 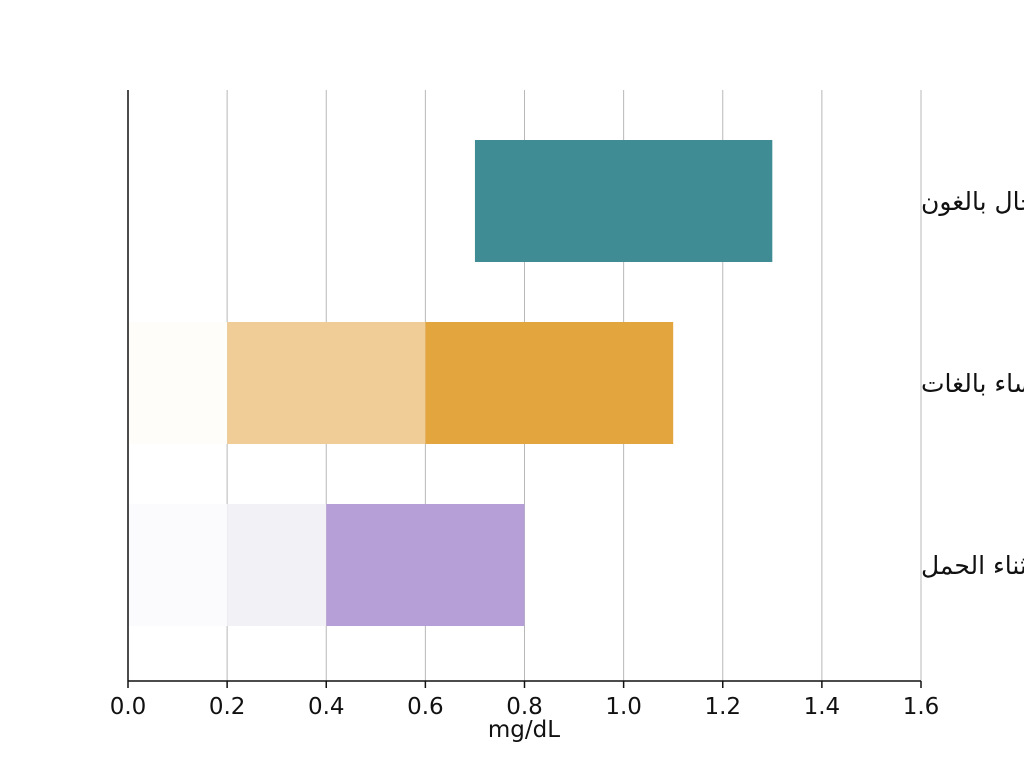 What do you see at coordinates (972, 564) in the screenshot?
I see `category-label: أثناء الحمل` at bounding box center [972, 564].